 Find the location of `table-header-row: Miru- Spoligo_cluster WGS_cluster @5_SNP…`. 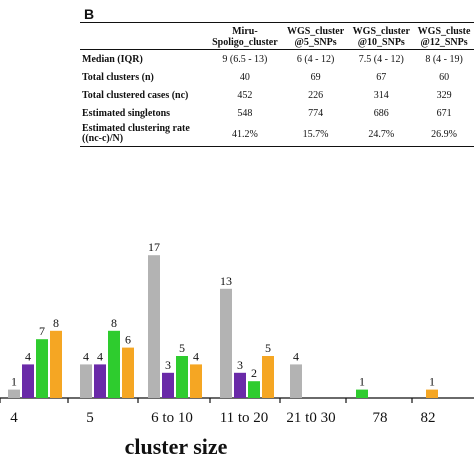

table-header-row: Miru- Spoligo_cluster WGS_cluster @5_SNP… is located at coordinates (277, 36).